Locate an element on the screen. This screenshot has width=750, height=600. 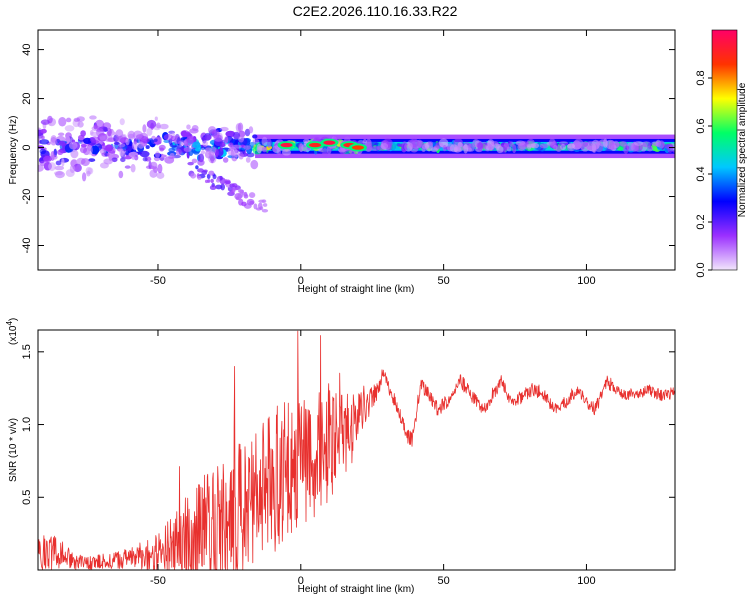
spectrogram-x-tick-label: 0 is located at coordinates (301, 281).